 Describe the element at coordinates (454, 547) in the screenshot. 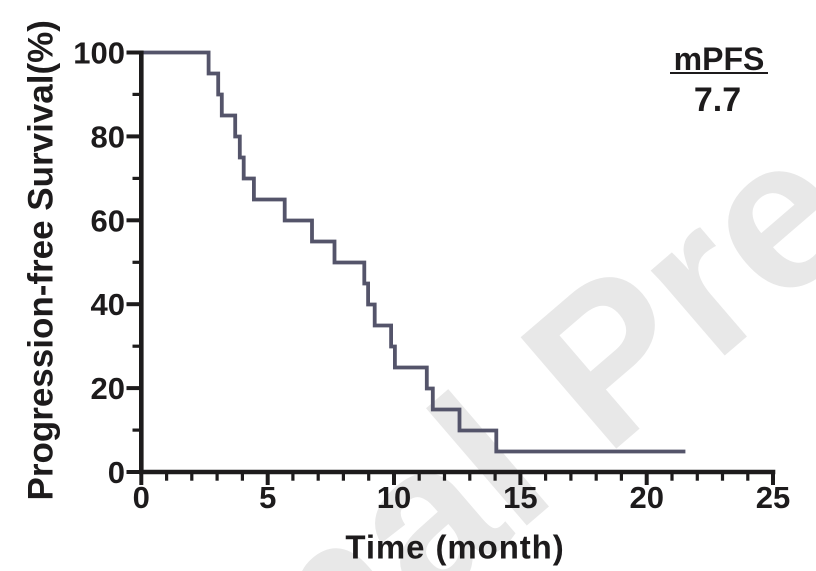

I see `svg-text: Time (month)` at that location.